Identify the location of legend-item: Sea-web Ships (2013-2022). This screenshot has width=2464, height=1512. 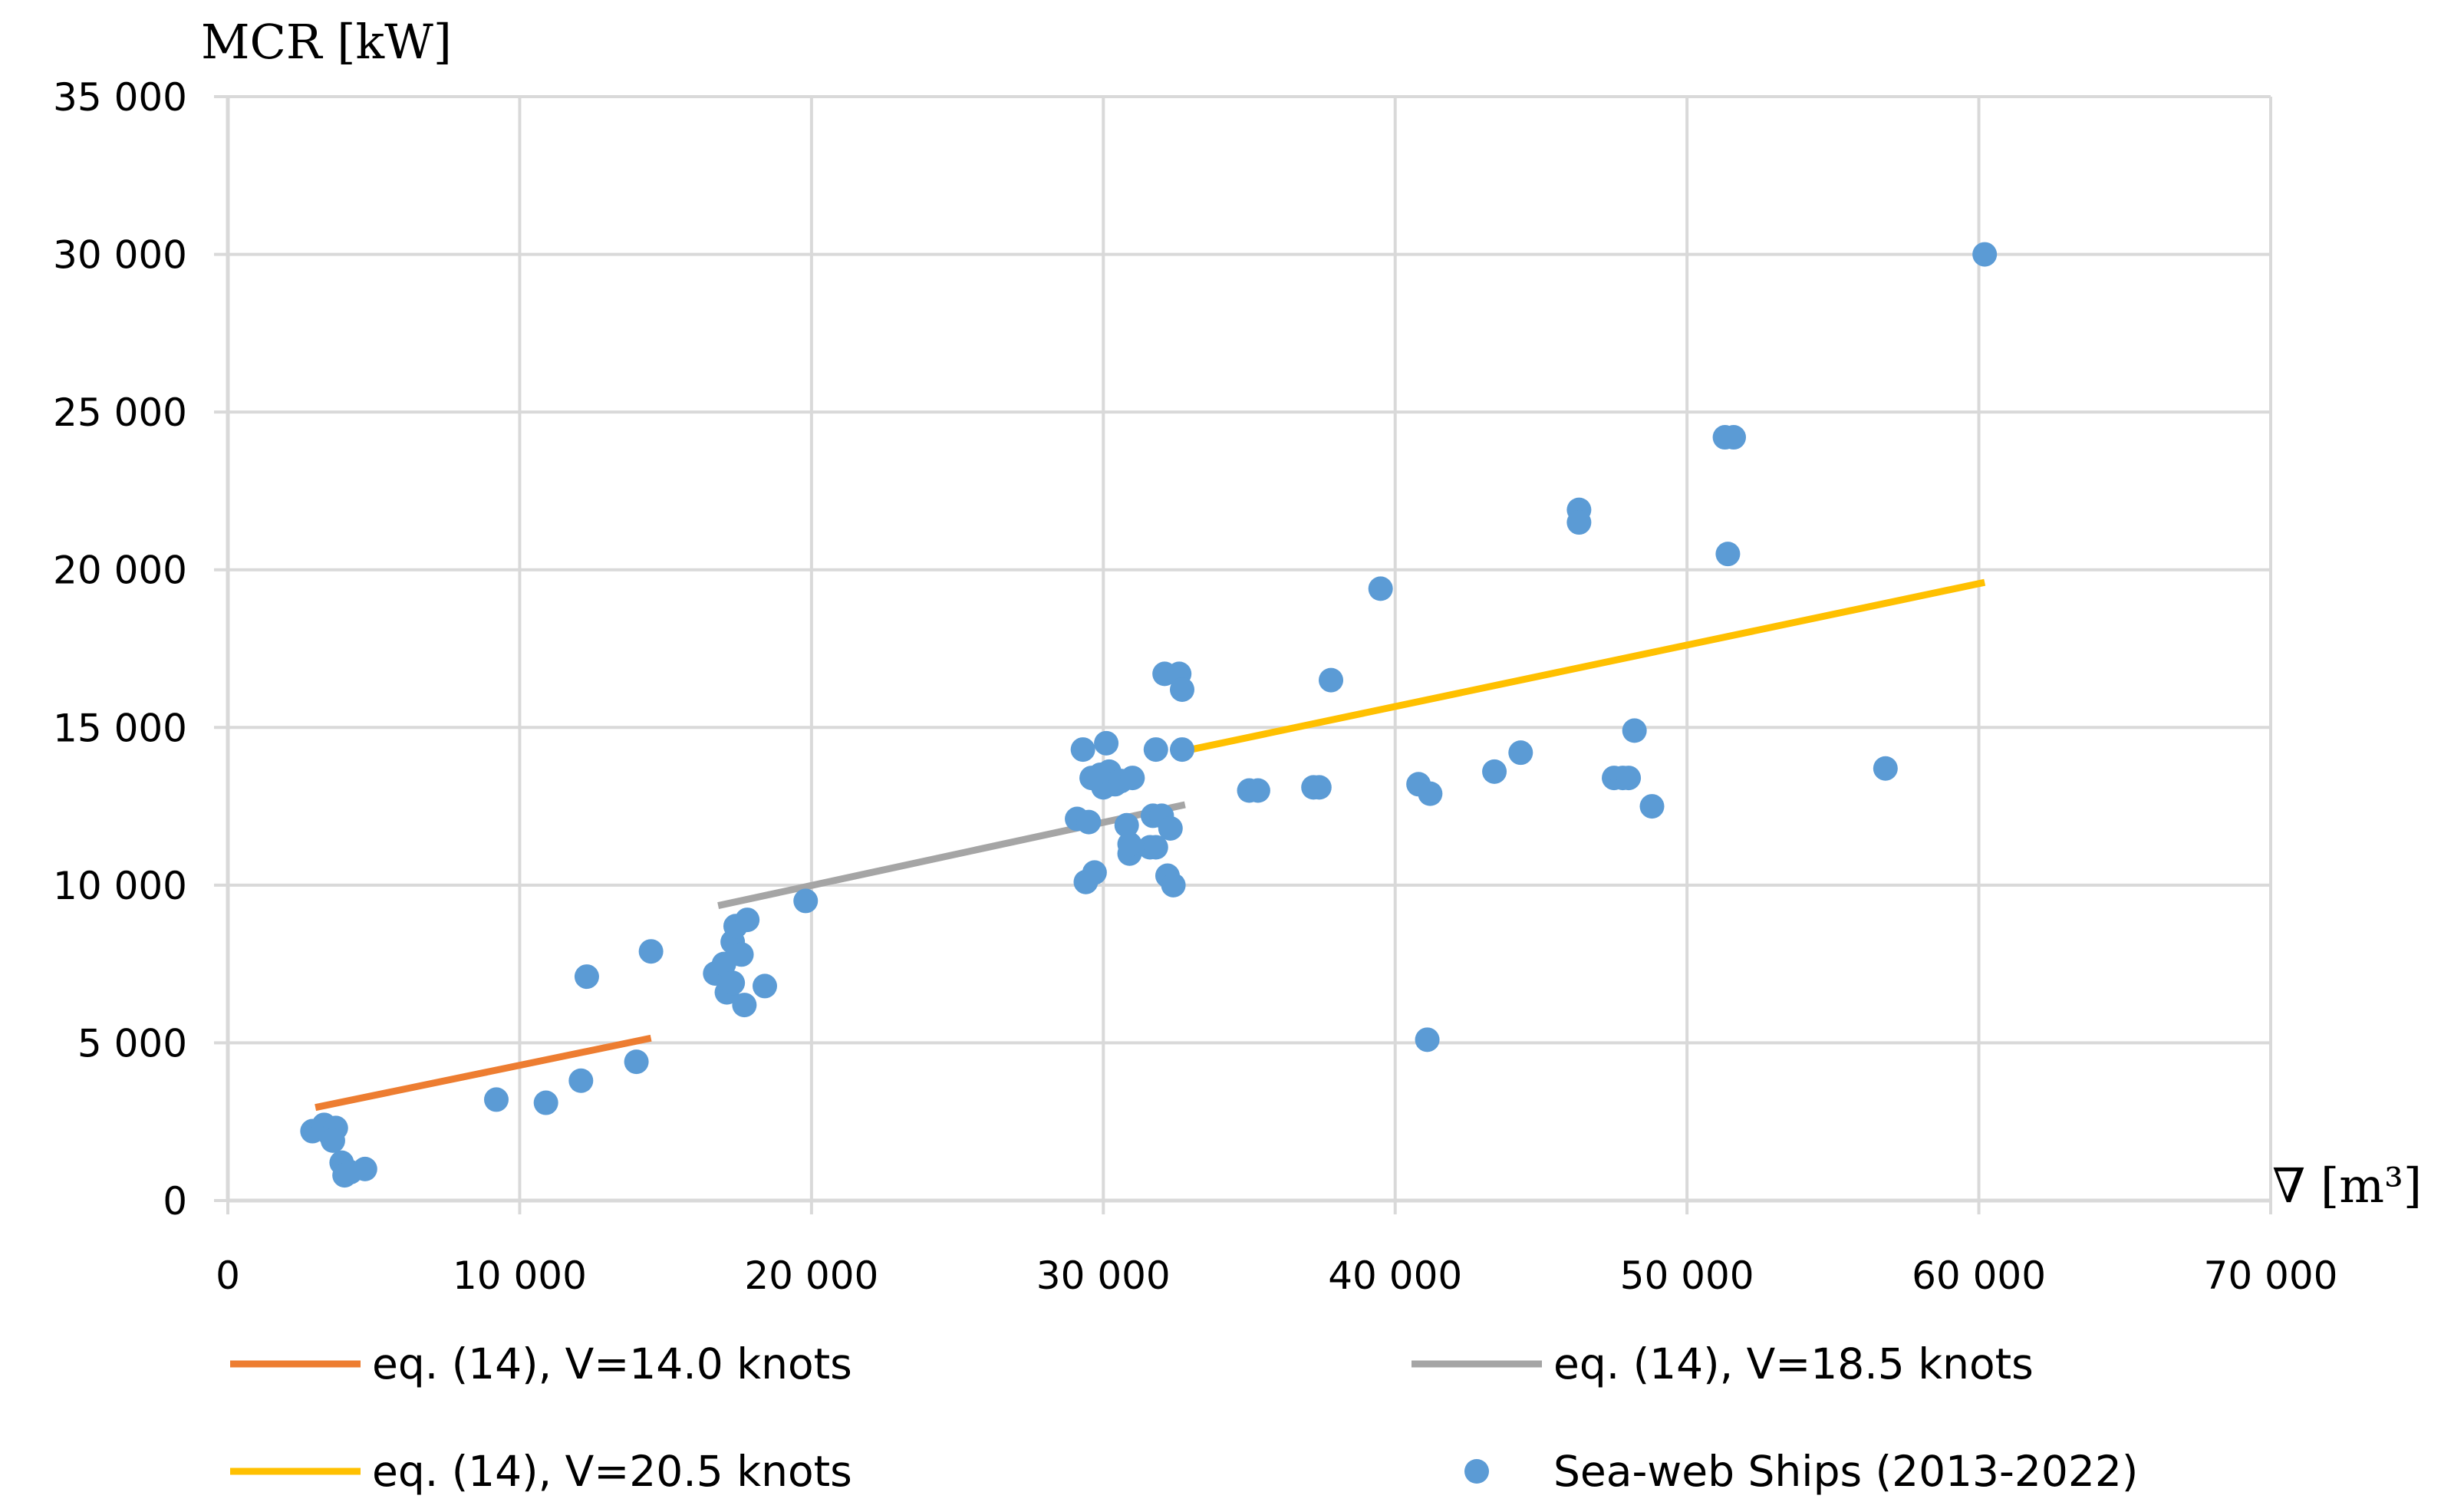
(1801, 1471).